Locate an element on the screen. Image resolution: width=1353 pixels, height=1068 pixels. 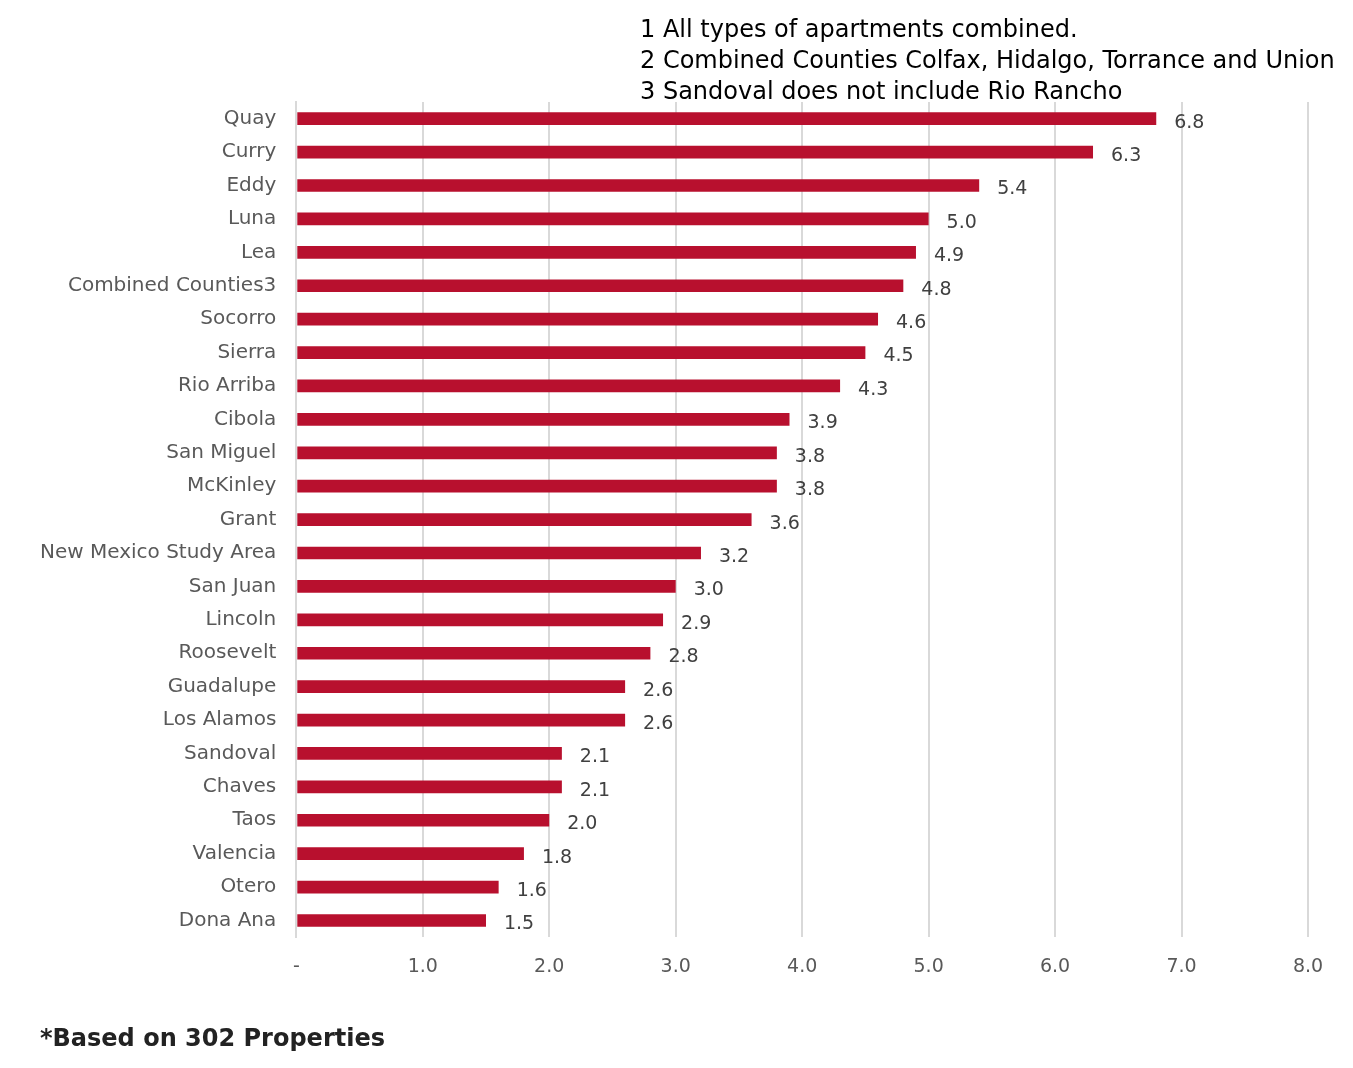
y-tick-label: New Mexico Study Area is located at coordinates (158, 551).